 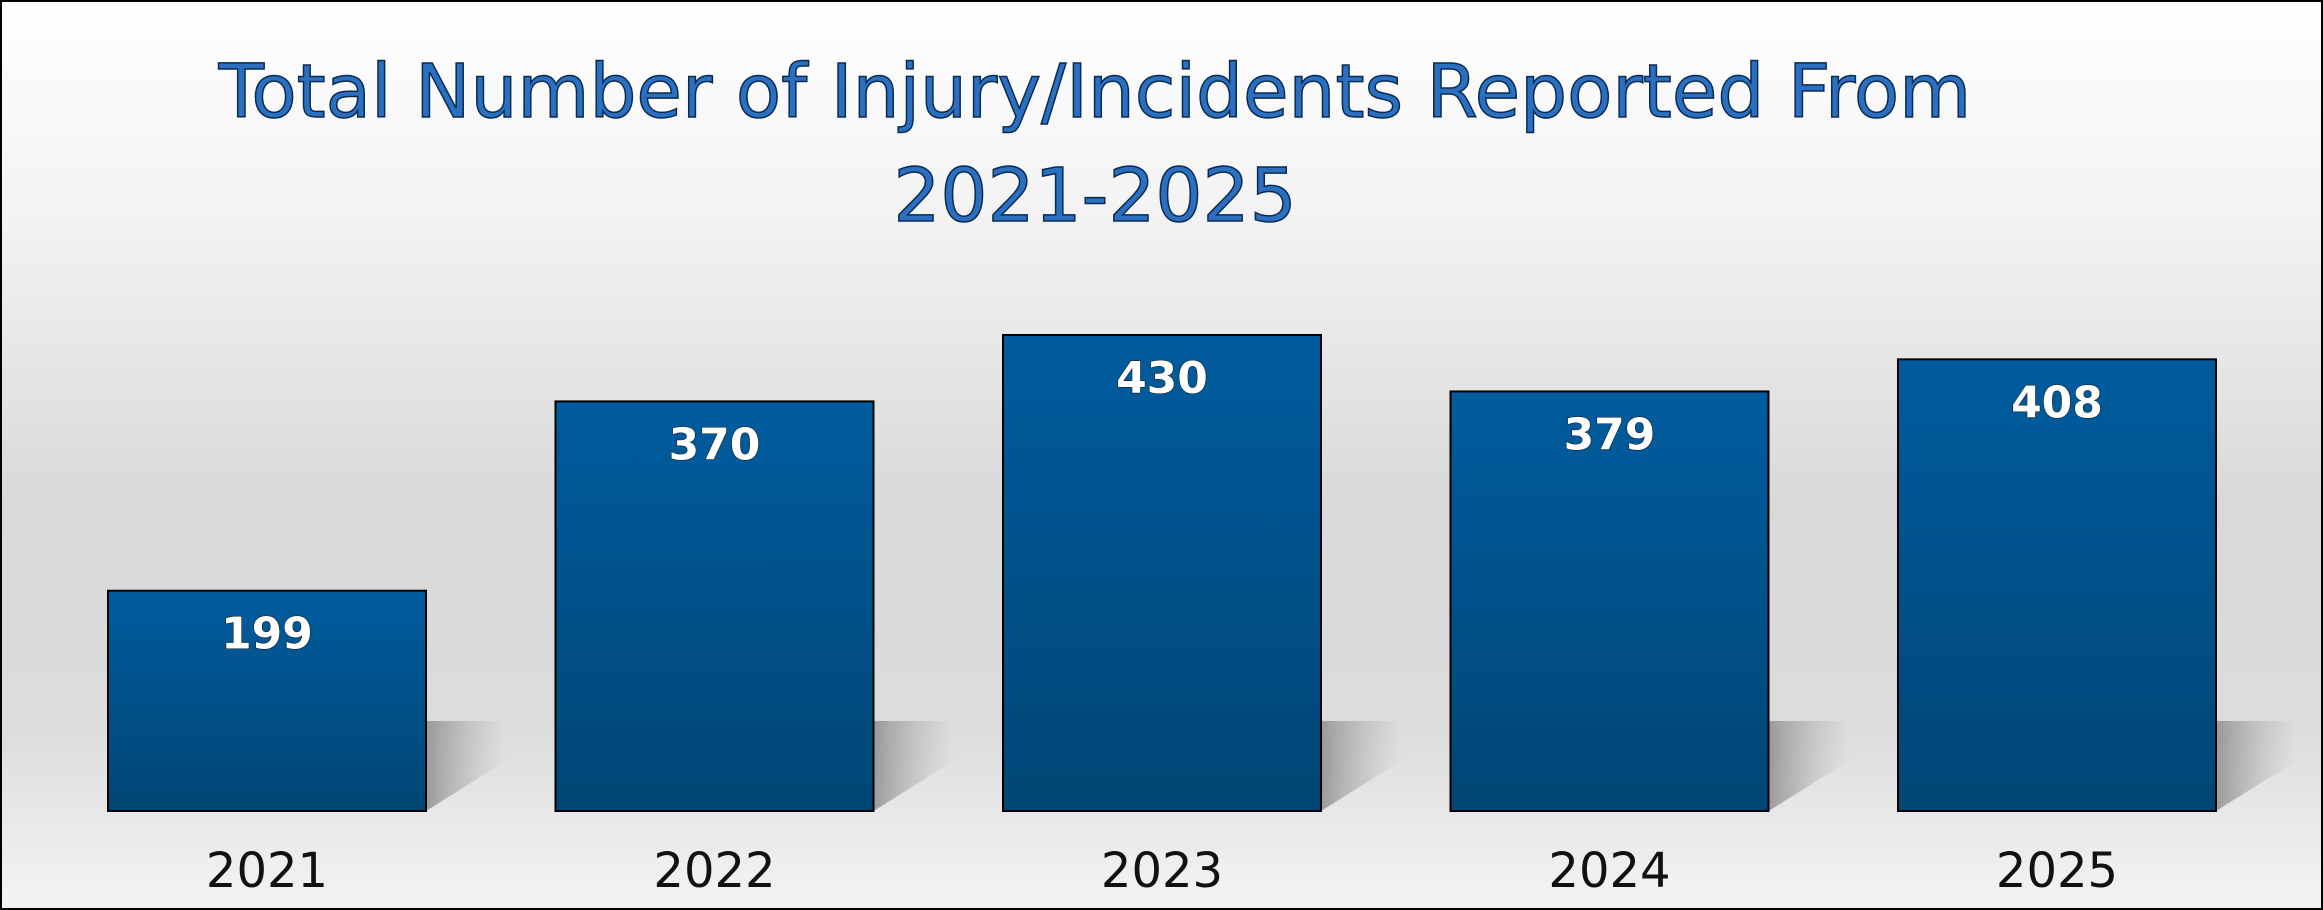 I want to click on x-tick-label: 2021, so click(x=267, y=871).